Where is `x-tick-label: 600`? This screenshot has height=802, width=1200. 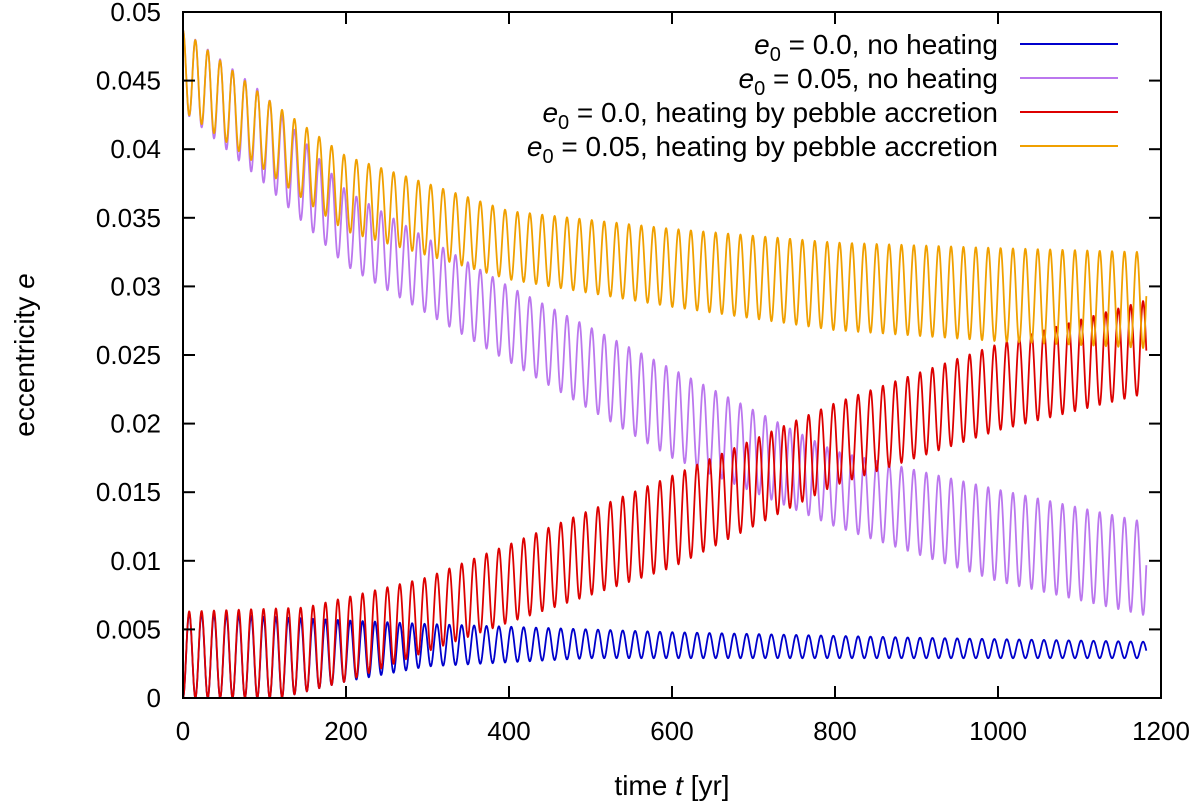
x-tick-label: 600 is located at coordinates (671, 731).